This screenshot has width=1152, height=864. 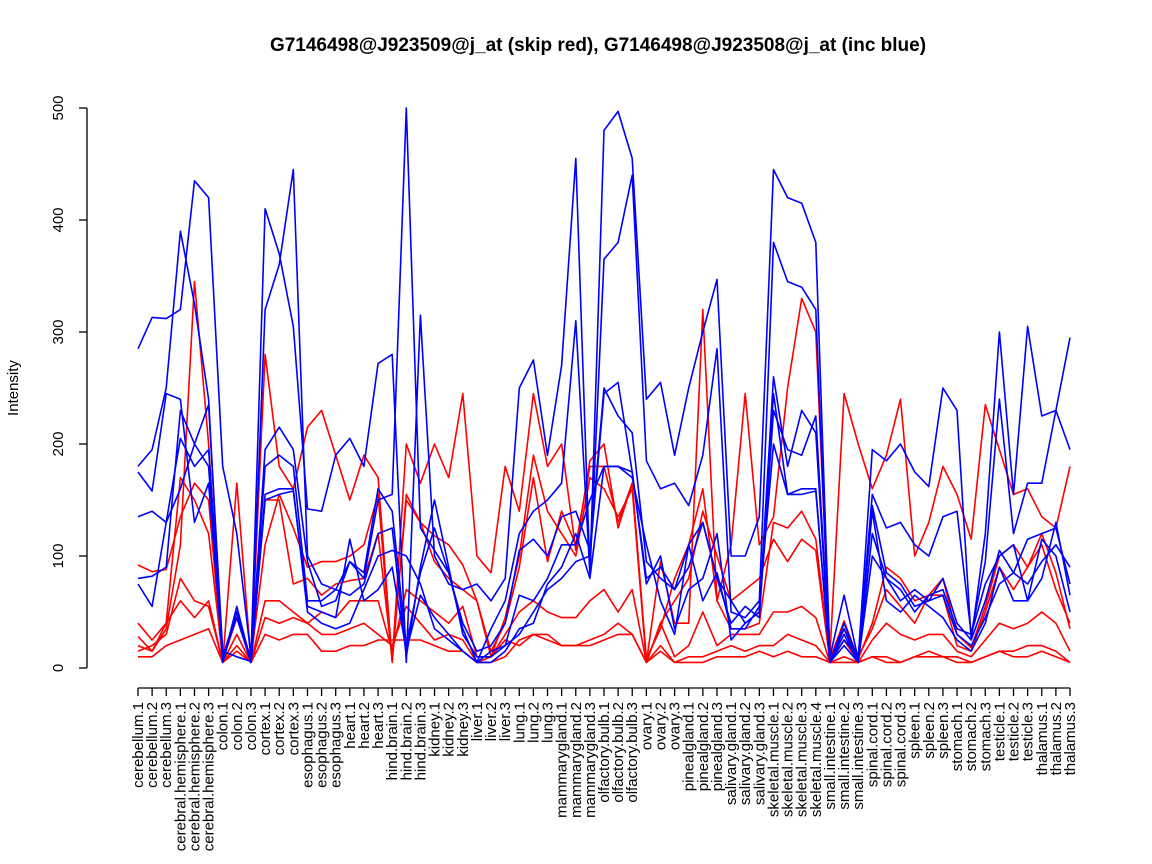 I want to click on x-tick-label: pinealgland.1, so click(x=689, y=746).